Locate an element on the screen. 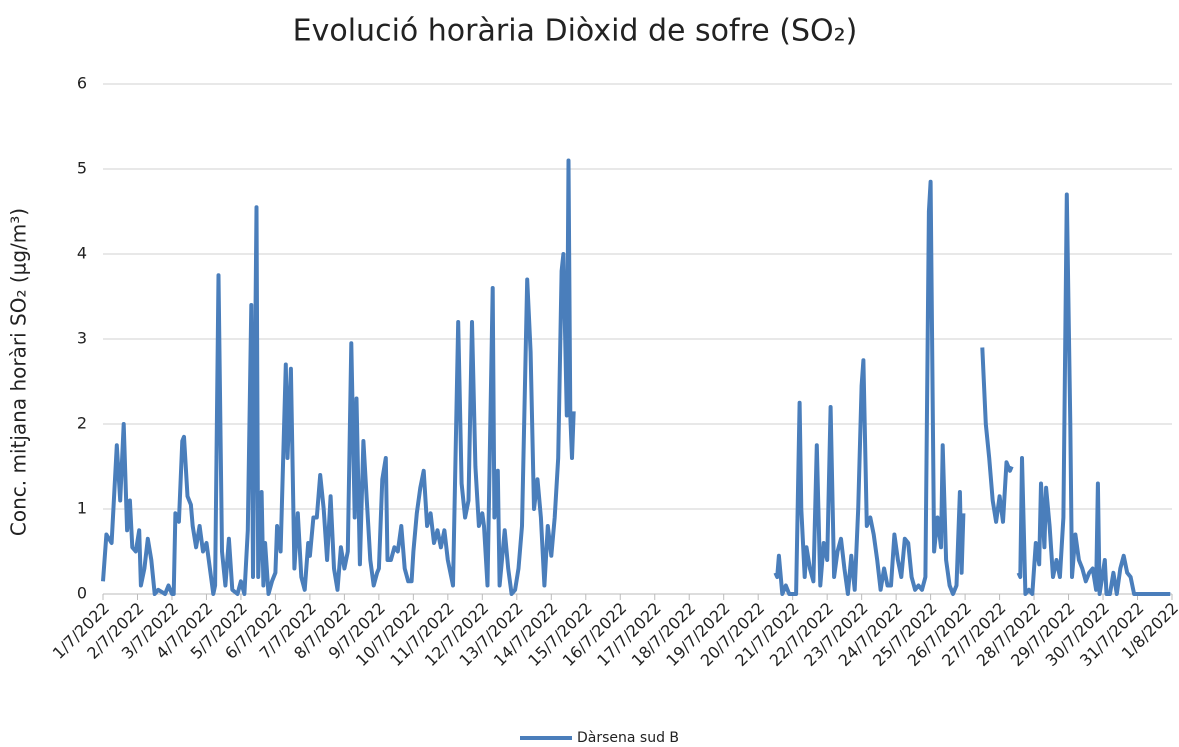 The image size is (1179, 747). y-tick-label: 3 is located at coordinates (82, 338).